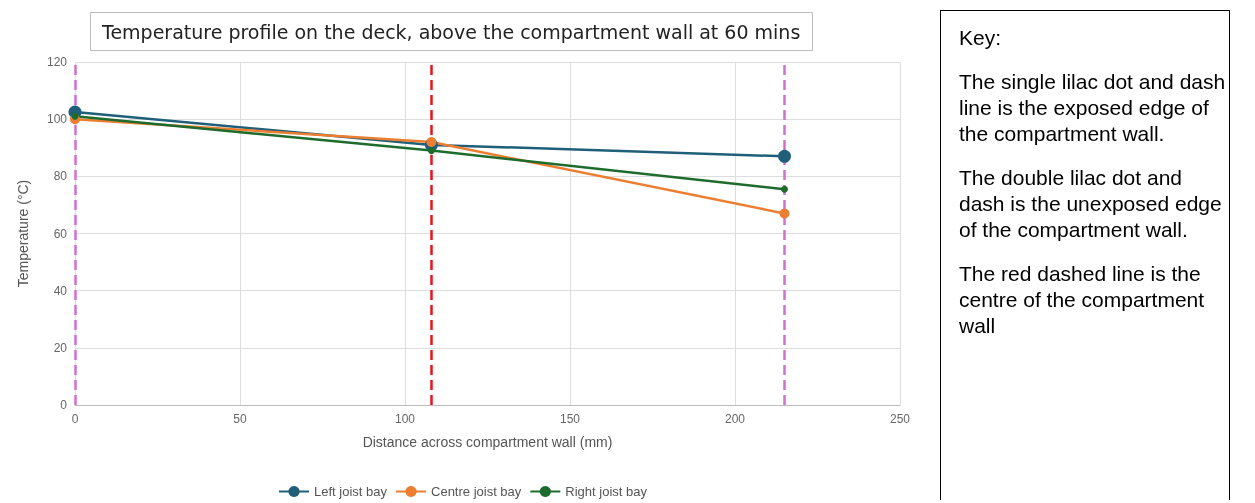  Describe the element at coordinates (405, 419) in the screenshot. I see `x-tick-label: 100` at that location.